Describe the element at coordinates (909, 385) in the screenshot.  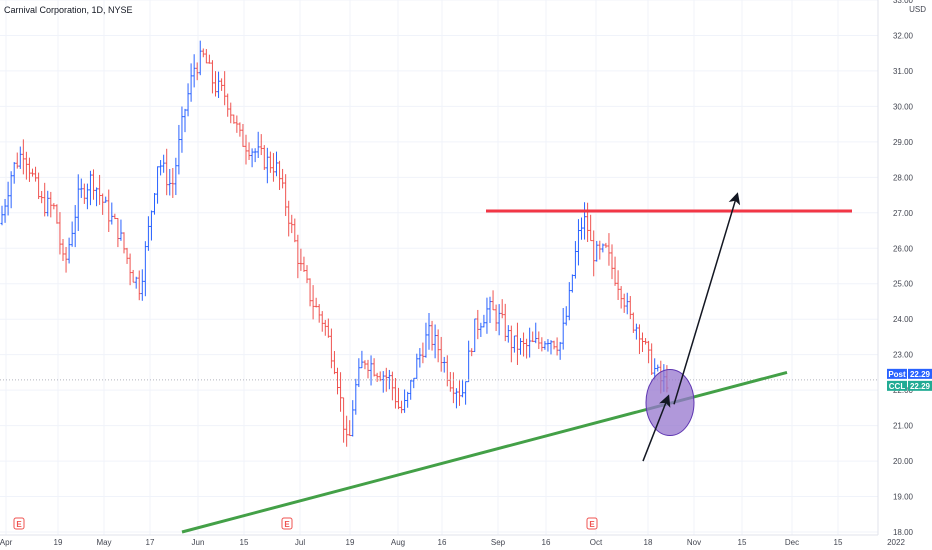
I see `price-badge: CCL 22.29` at that location.